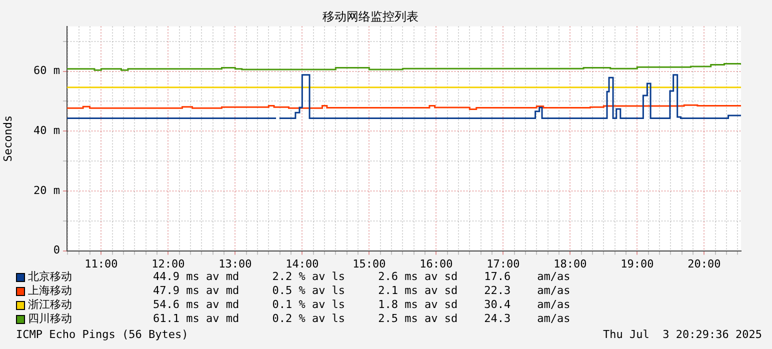 The width and height of the screenshot is (772, 349). Describe the element at coordinates (7, 138) in the screenshot. I see `y-axis-title: Seconds` at that location.